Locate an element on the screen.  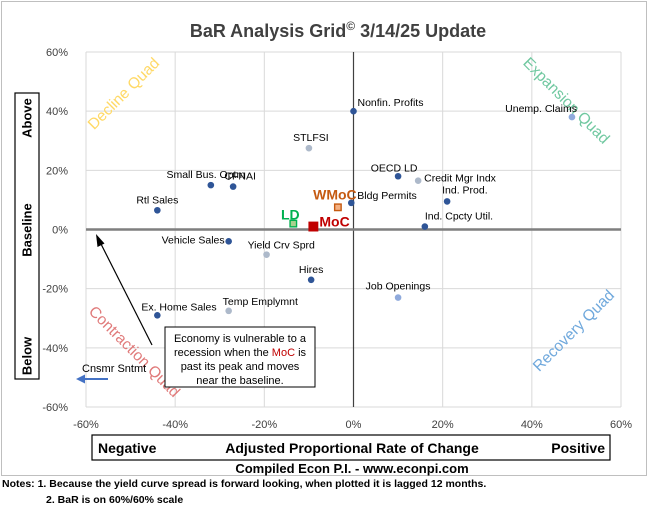
annotation-box is located at coordinates (240, 357).